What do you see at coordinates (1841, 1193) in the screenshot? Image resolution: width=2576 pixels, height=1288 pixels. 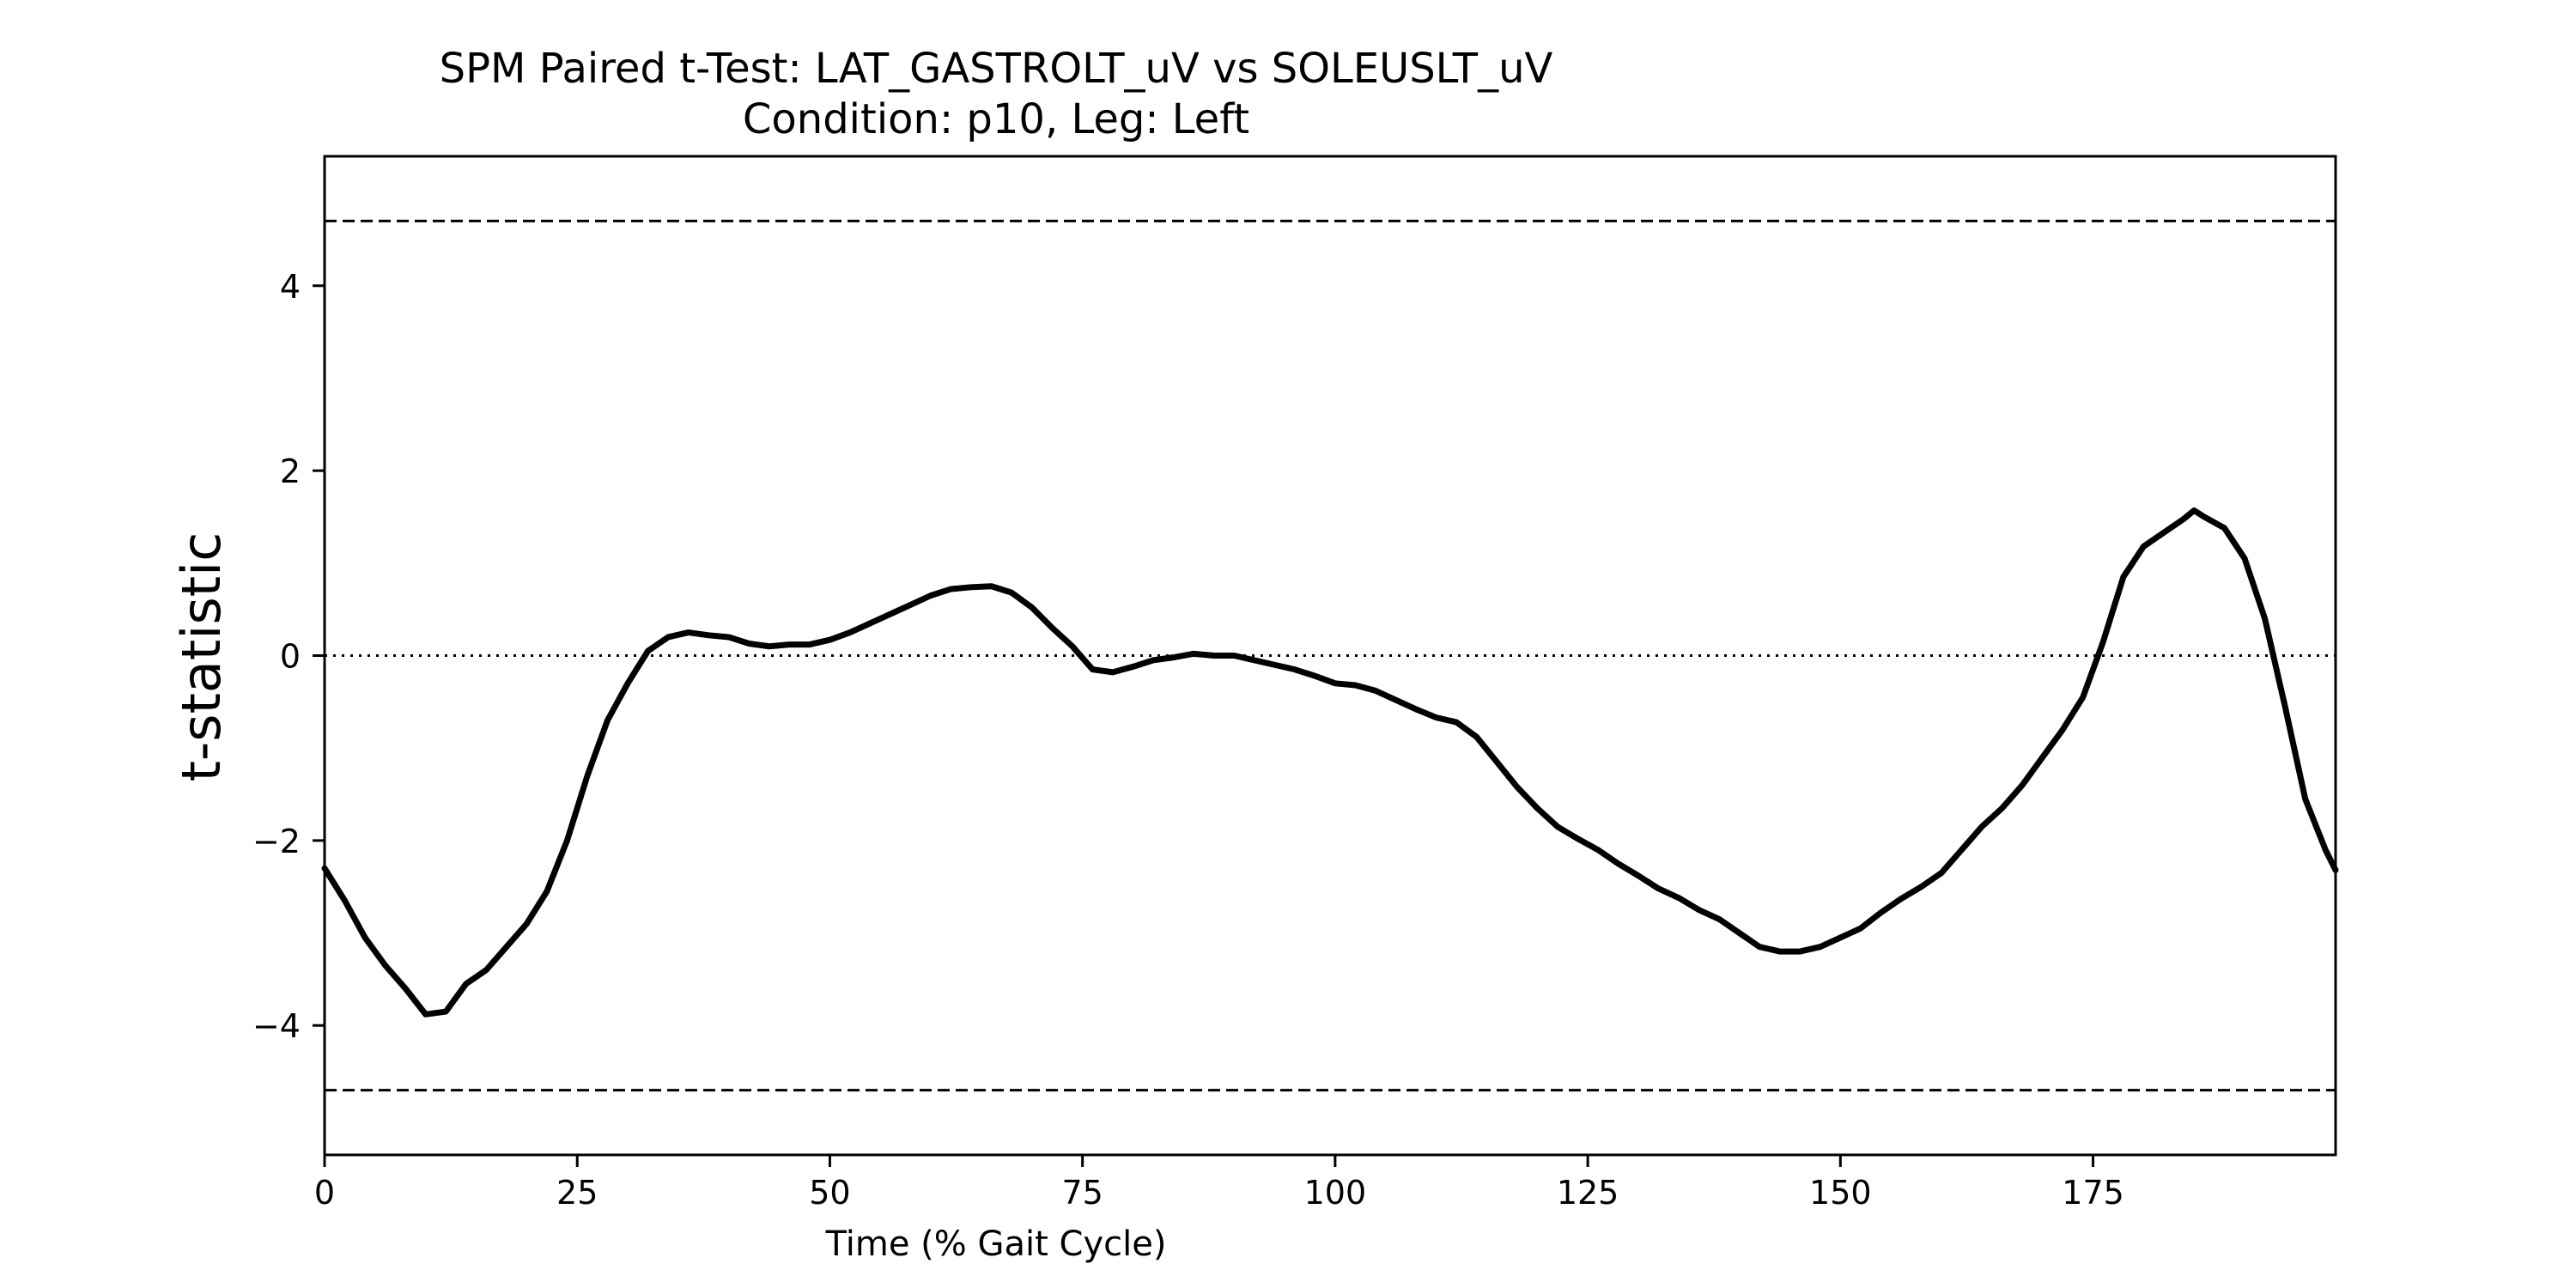 I see `x-tick-label: 150` at bounding box center [1841, 1193].